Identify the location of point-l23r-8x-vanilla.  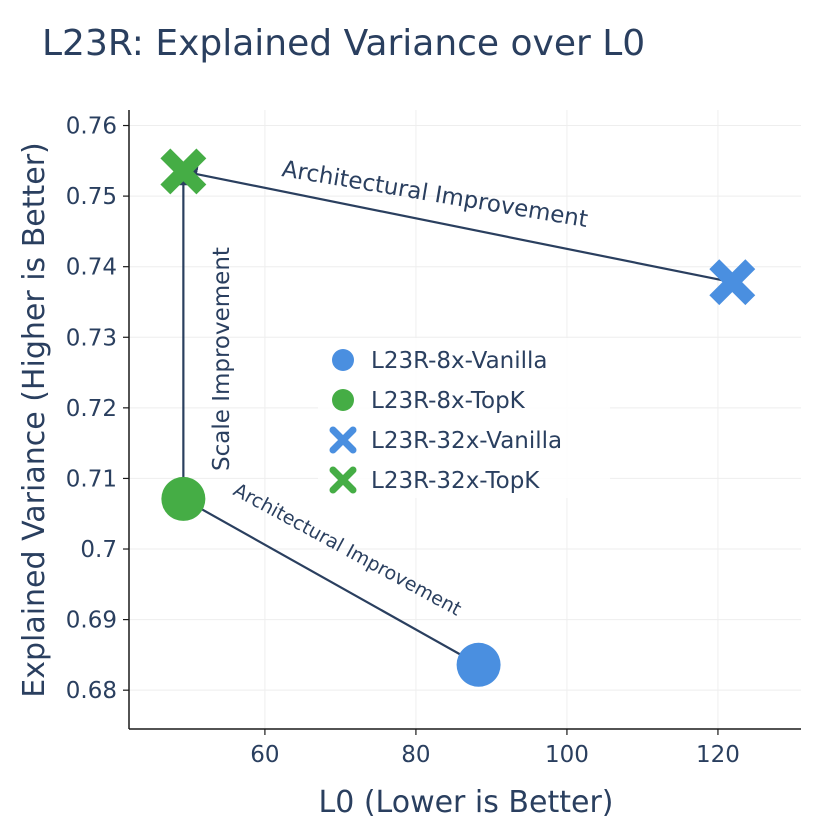
(478, 664).